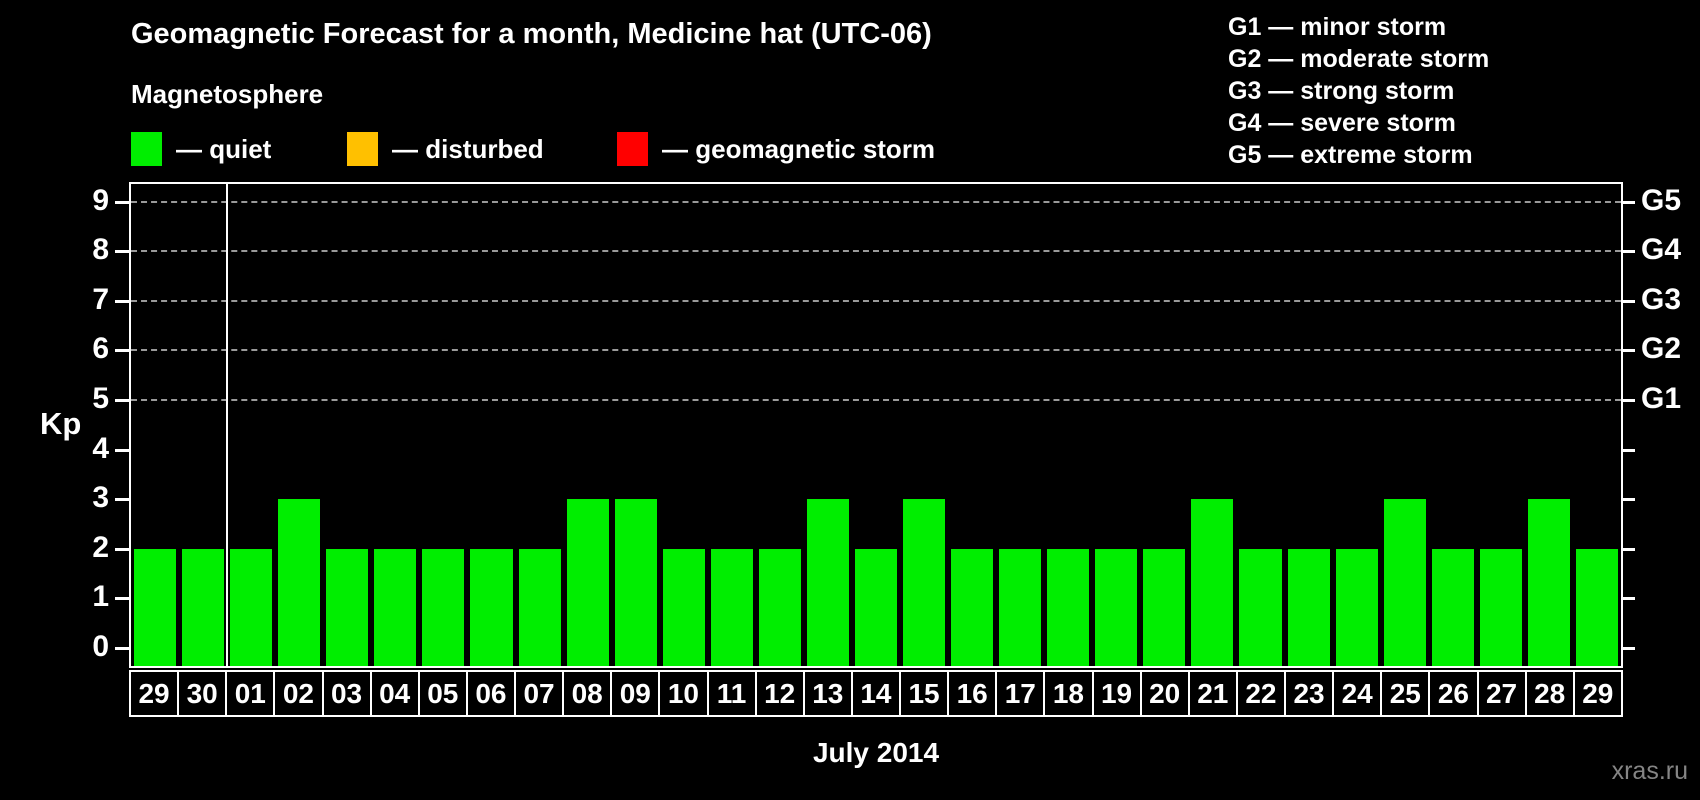  I want to click on legend-item-quiet: — quiet, so click(201, 149).